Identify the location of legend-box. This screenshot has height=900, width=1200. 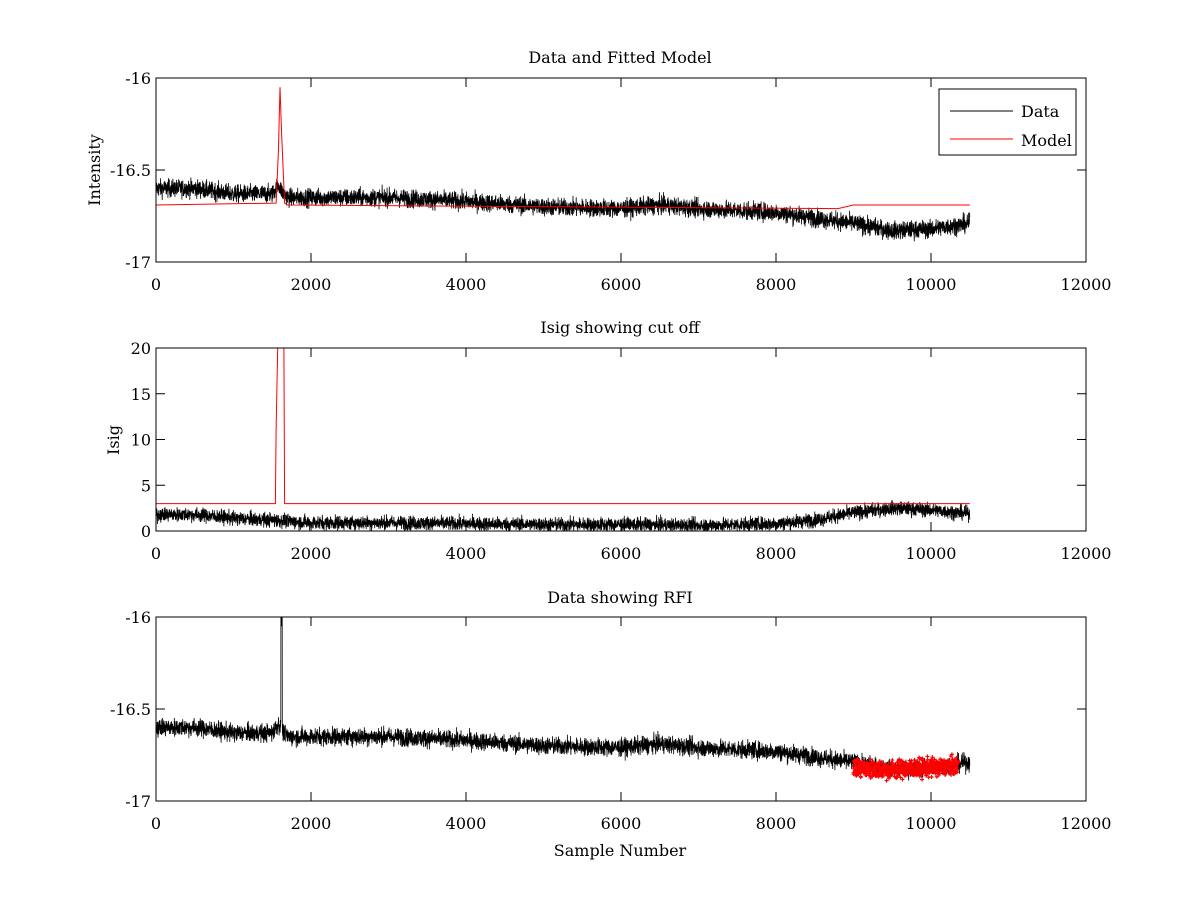
(1007, 122).